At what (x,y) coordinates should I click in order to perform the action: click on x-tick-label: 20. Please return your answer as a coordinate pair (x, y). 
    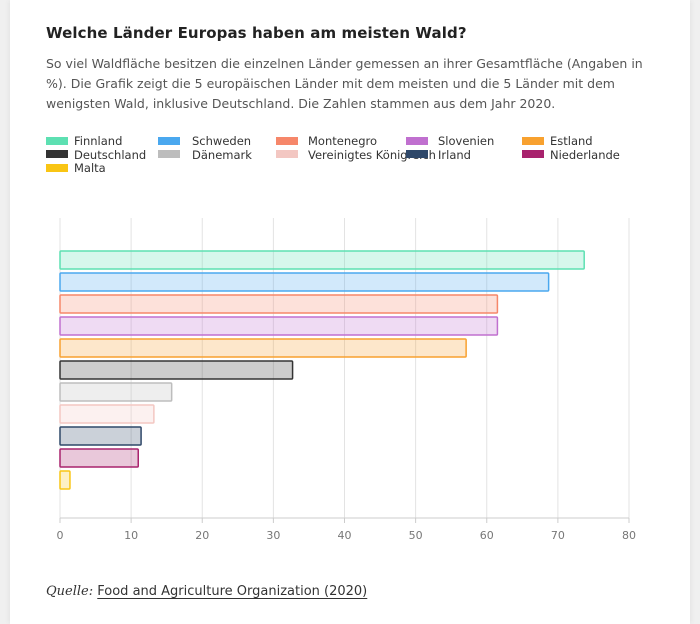
    Looking at the image, I should click on (202, 535).